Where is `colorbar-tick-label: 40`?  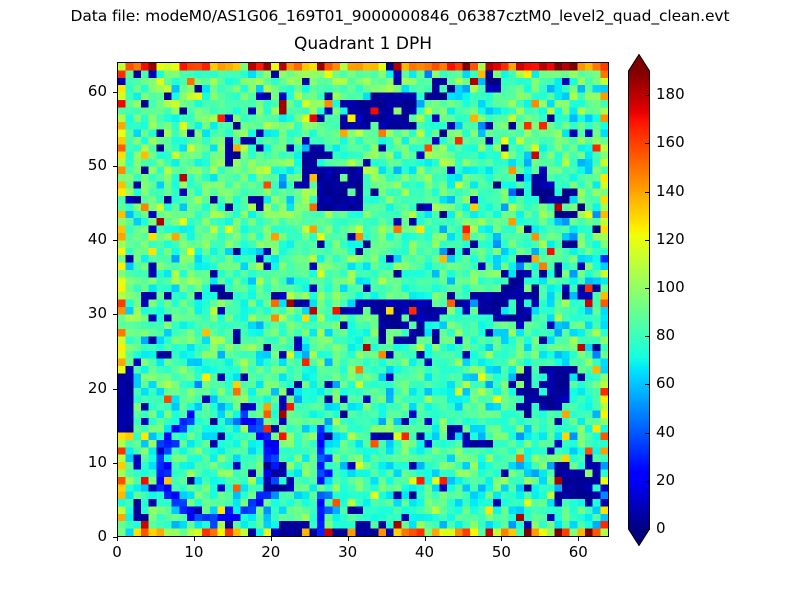 colorbar-tick-label: 40 is located at coordinates (666, 431).